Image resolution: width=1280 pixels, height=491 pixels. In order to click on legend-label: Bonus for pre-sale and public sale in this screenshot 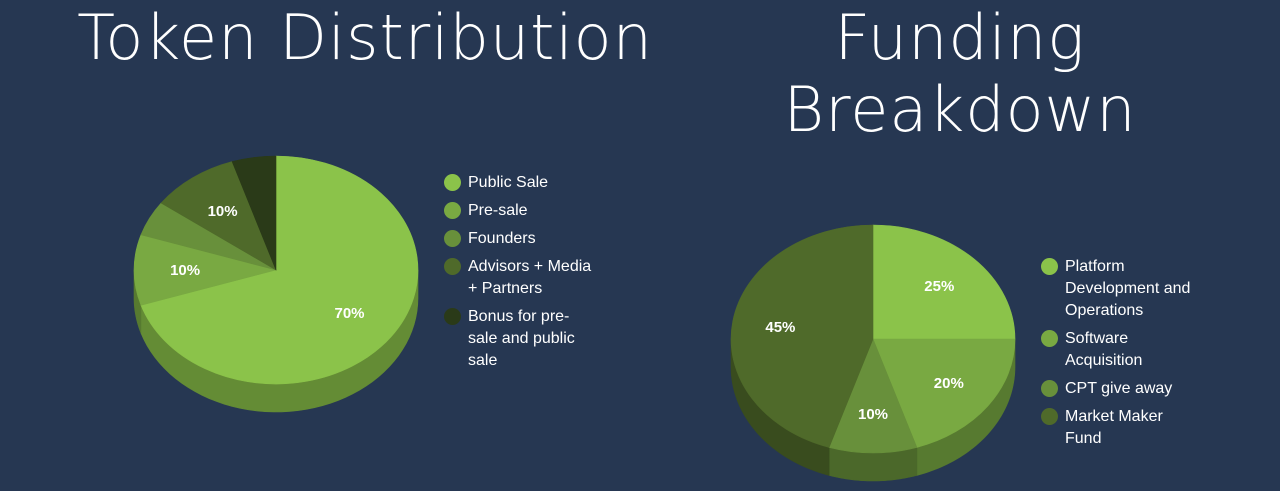, I will do `click(521, 338)`.